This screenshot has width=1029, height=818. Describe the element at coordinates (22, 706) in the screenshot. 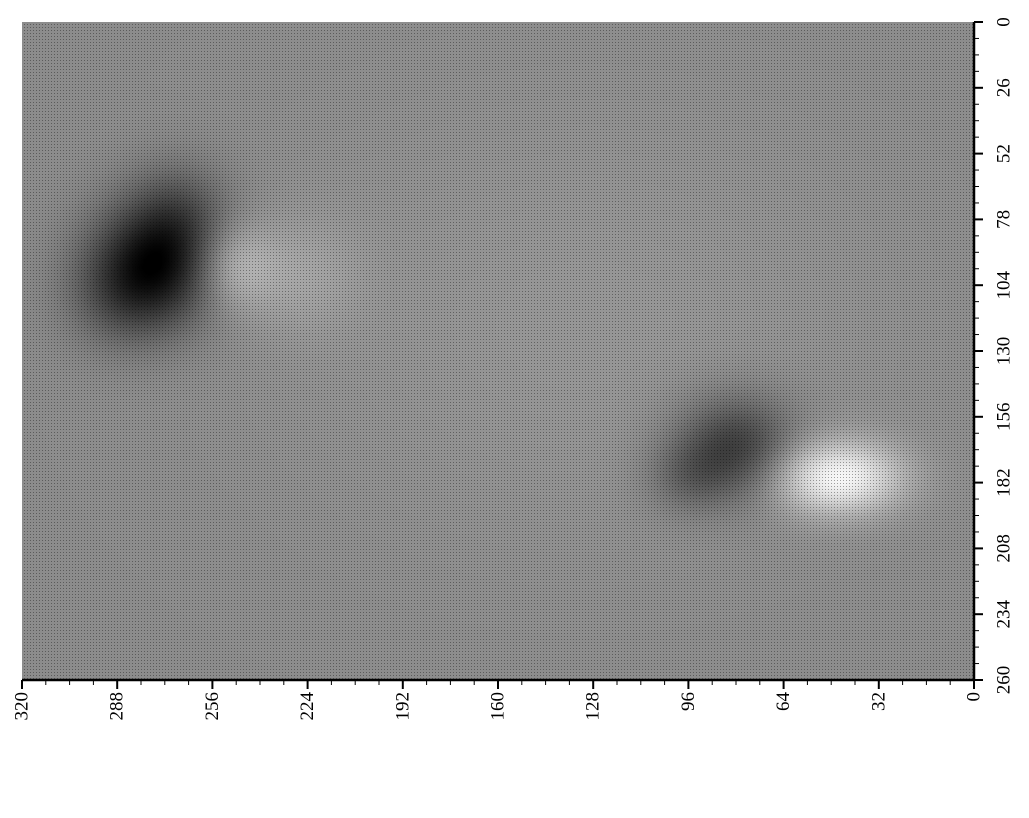

I see `x-tick-label: 320` at that location.